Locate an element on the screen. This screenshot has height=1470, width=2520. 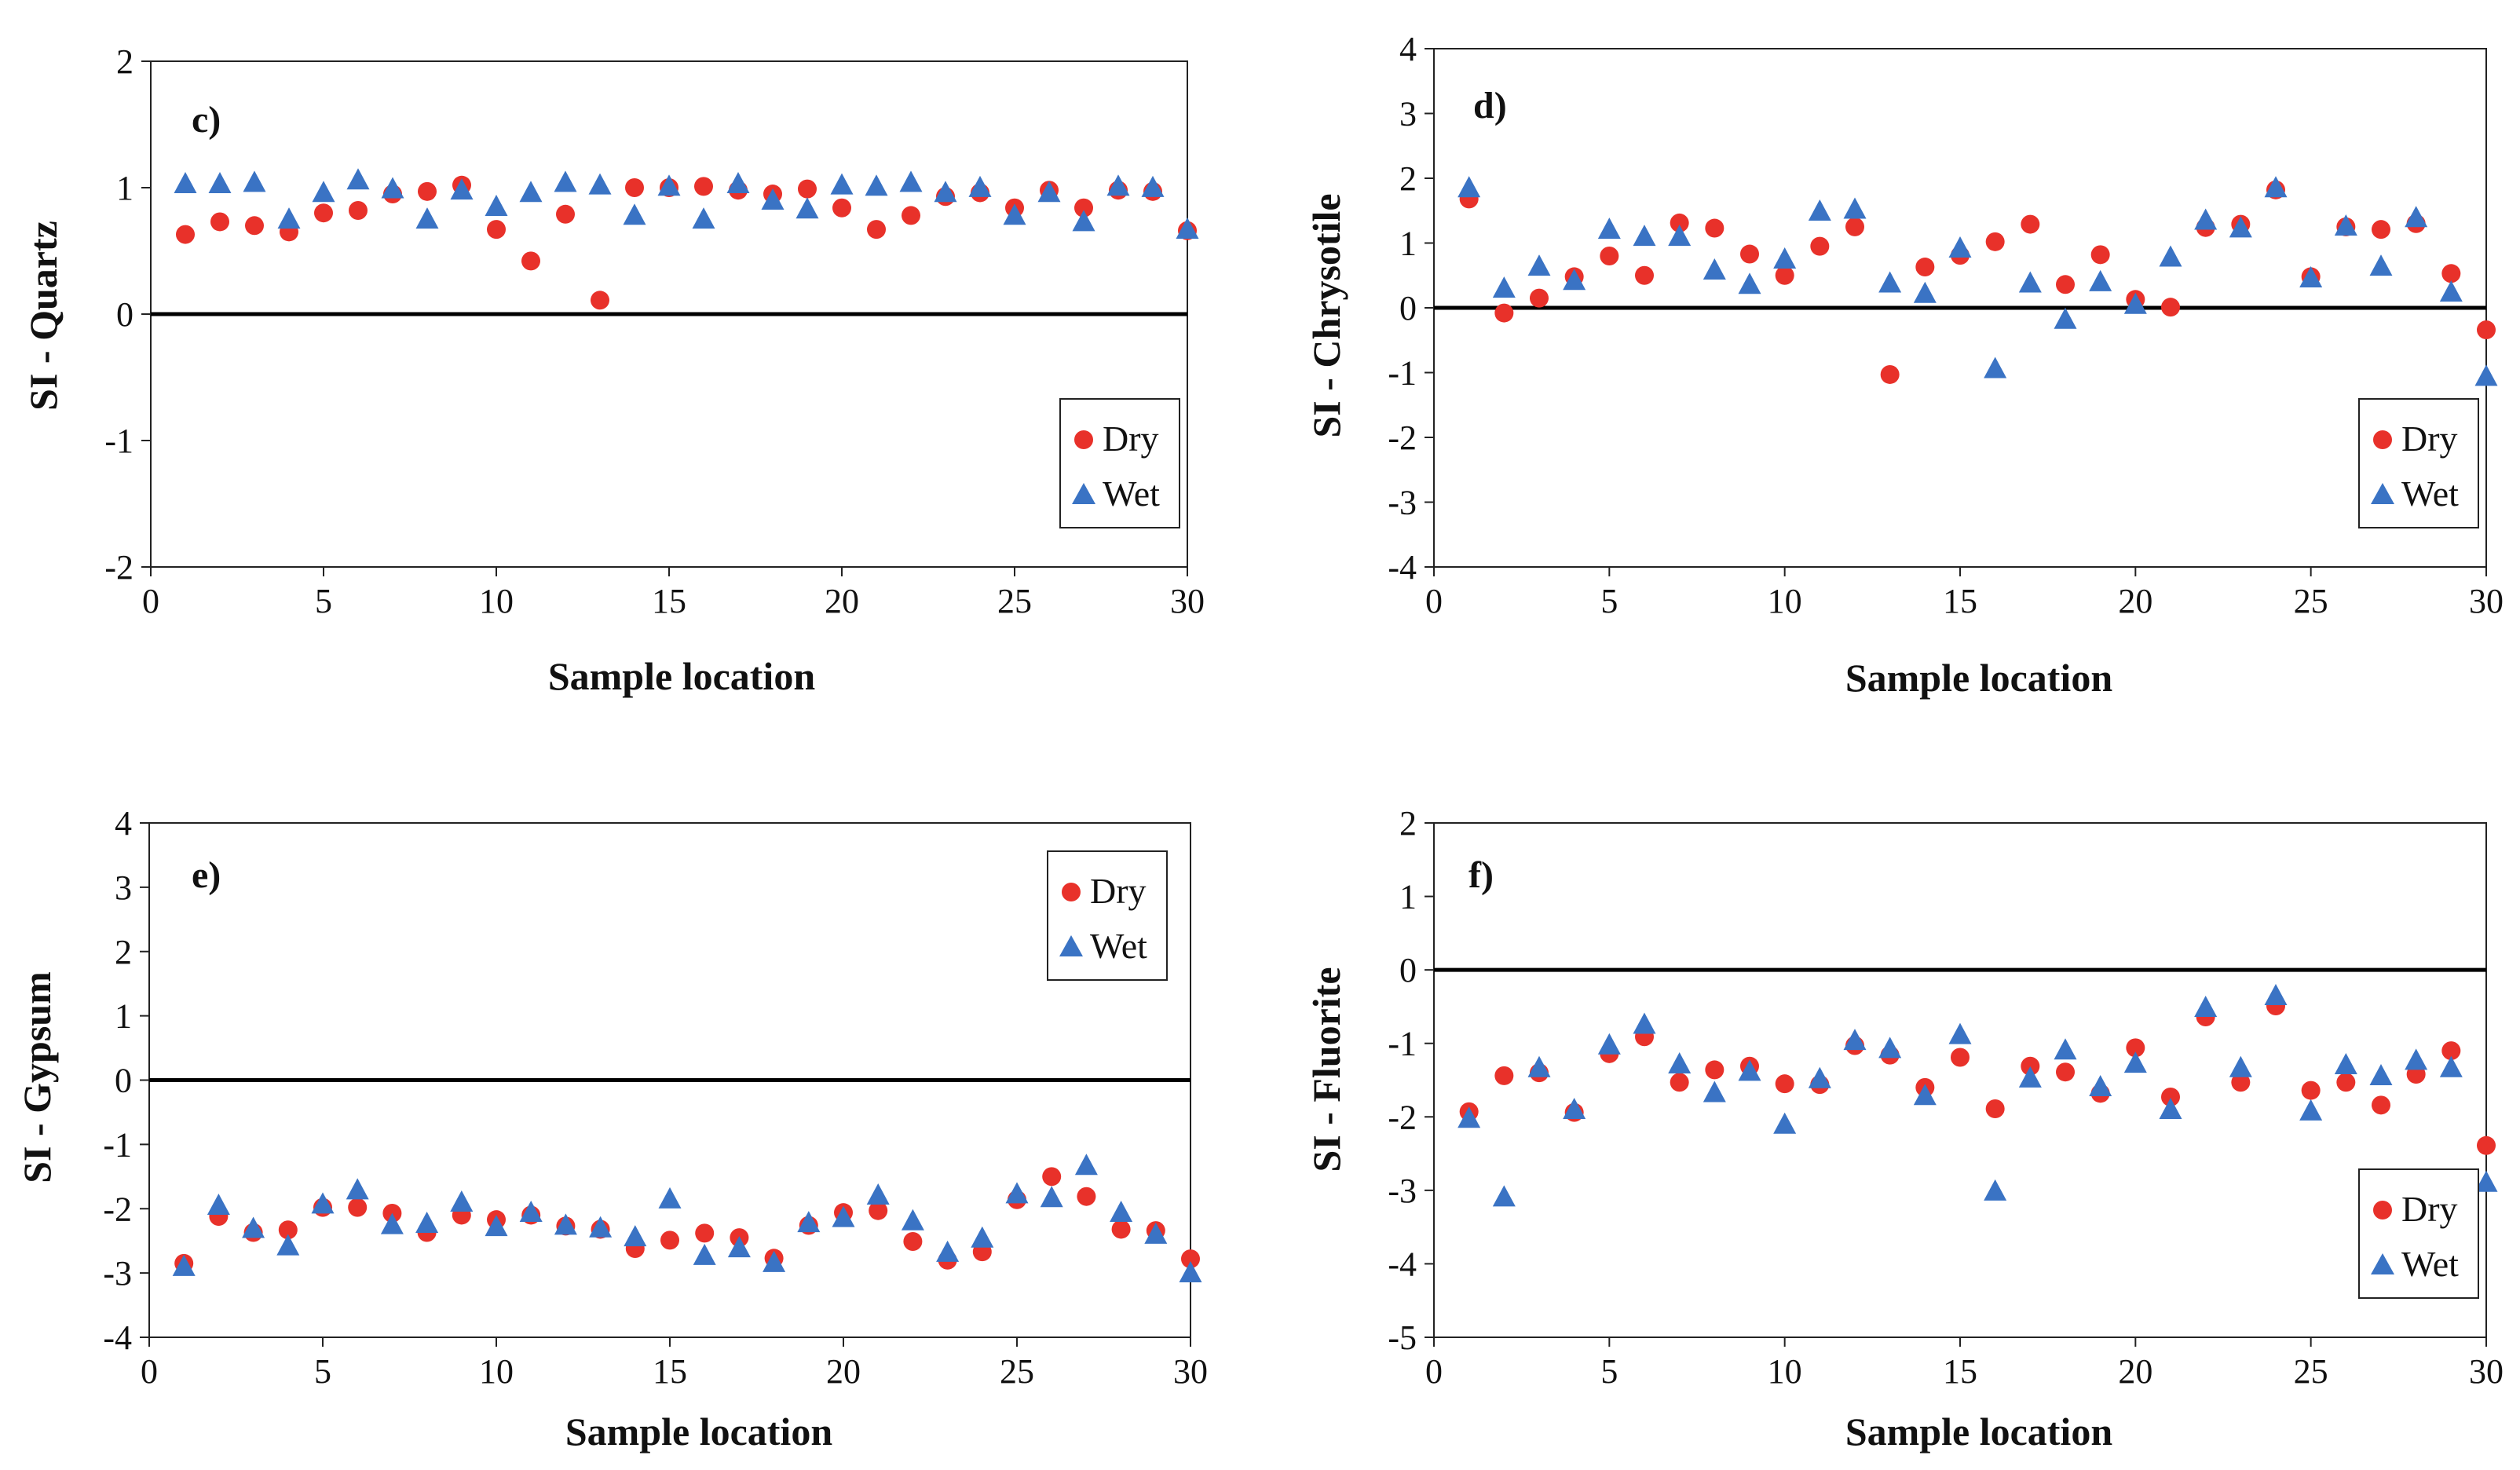
panel-f-ytick-label: -1 is located at coordinates (1402, 1044).